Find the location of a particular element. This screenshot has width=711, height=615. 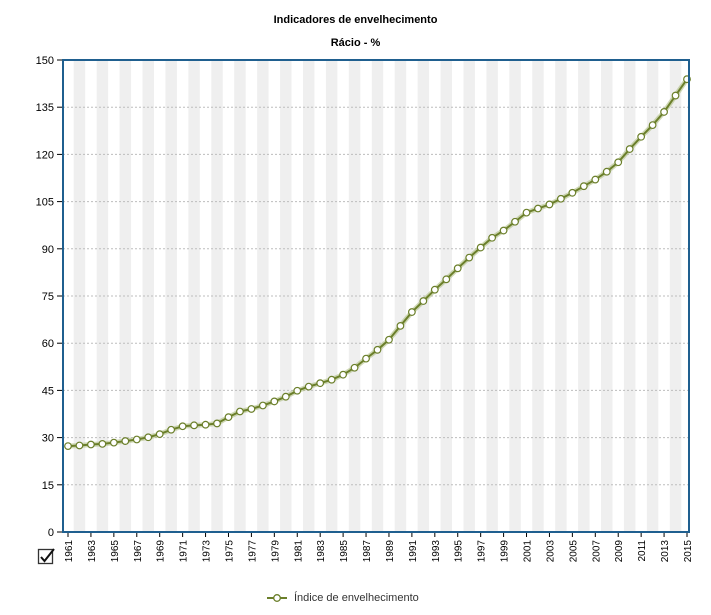

chart-subtitle: Rácio - % is located at coordinates (355, 43).